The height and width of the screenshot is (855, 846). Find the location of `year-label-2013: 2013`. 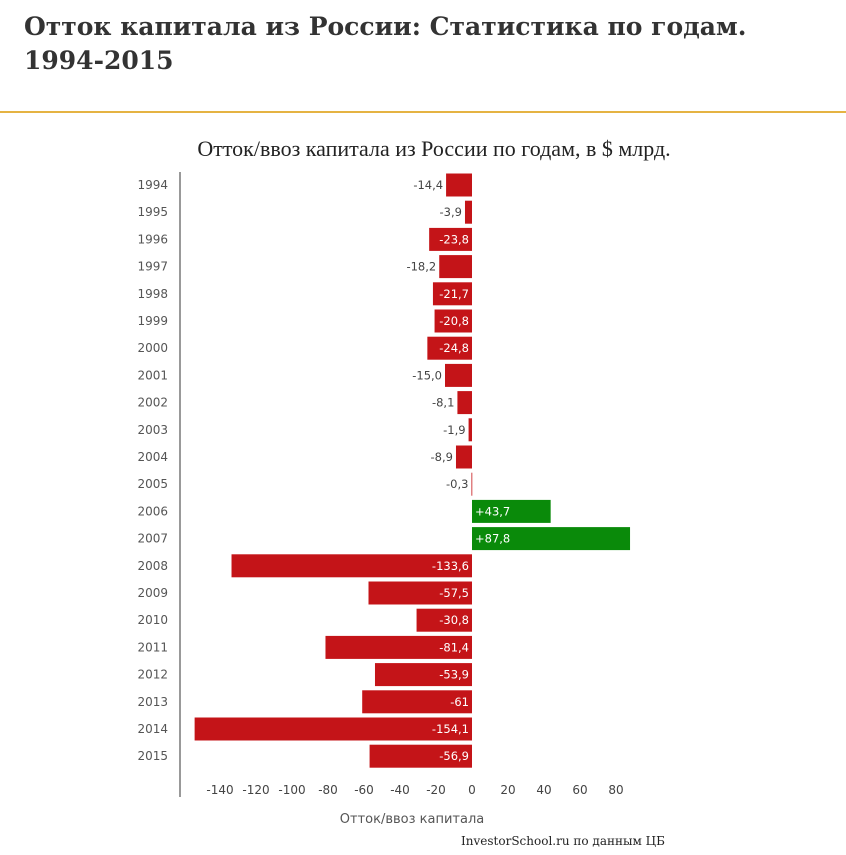

year-label-2013: 2013 is located at coordinates (152, 702).